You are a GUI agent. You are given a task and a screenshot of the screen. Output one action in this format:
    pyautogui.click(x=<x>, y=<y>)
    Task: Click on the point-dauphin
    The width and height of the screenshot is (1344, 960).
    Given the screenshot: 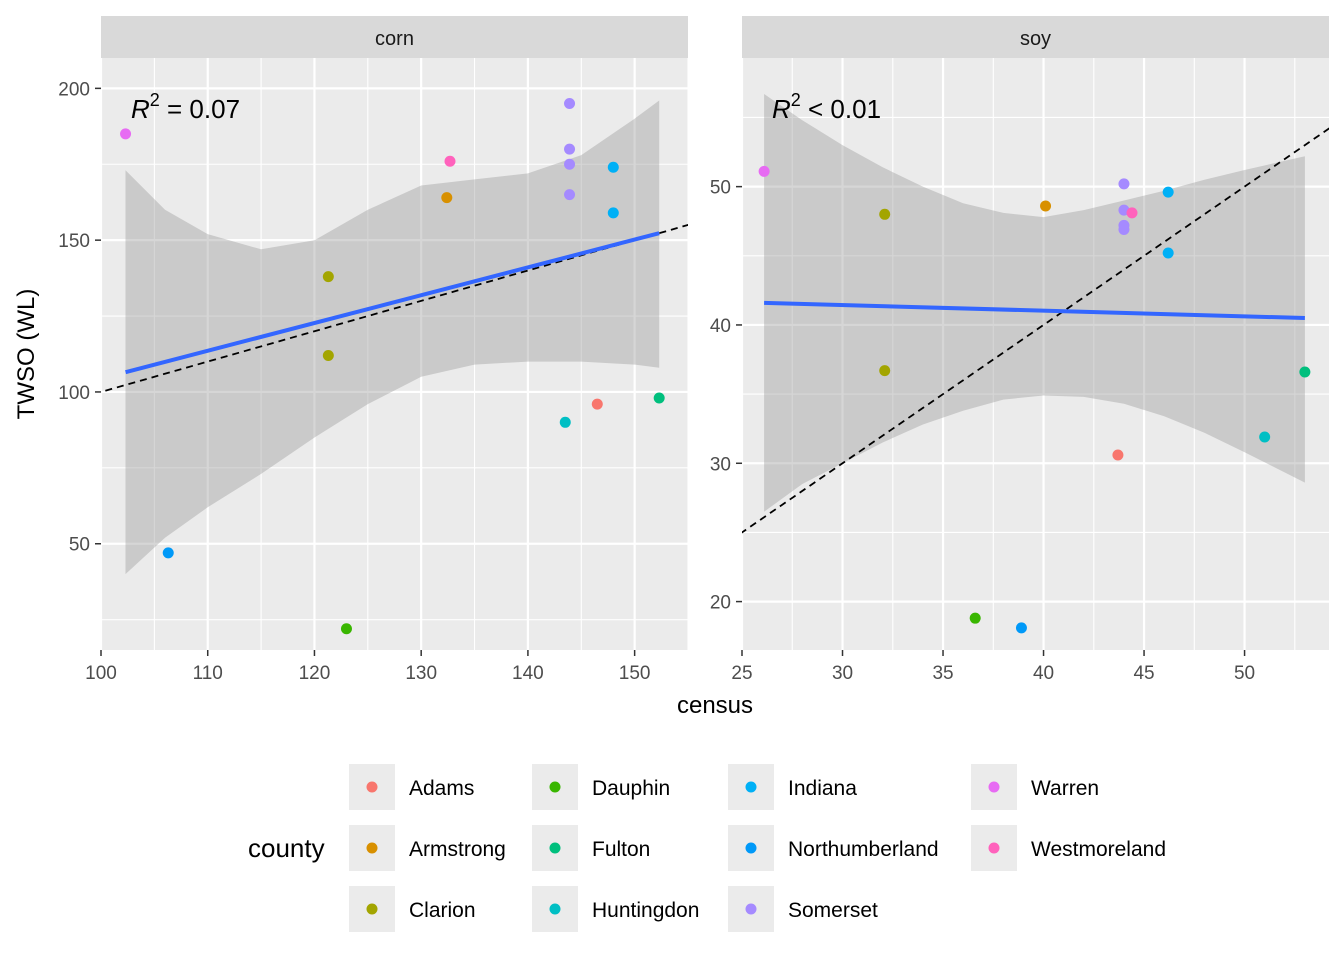 What is the action you would take?
    pyautogui.click(x=346, y=629)
    